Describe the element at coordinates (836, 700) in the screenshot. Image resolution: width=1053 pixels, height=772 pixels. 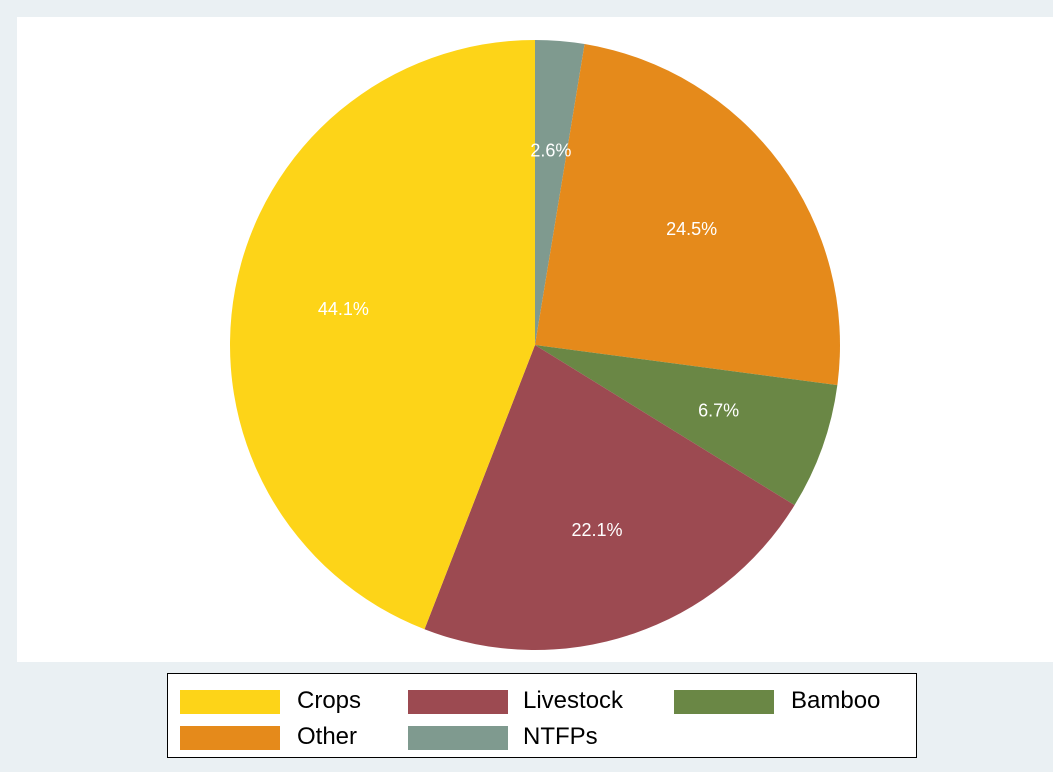
I see `legend-label-bamboo: Bamboo` at that location.